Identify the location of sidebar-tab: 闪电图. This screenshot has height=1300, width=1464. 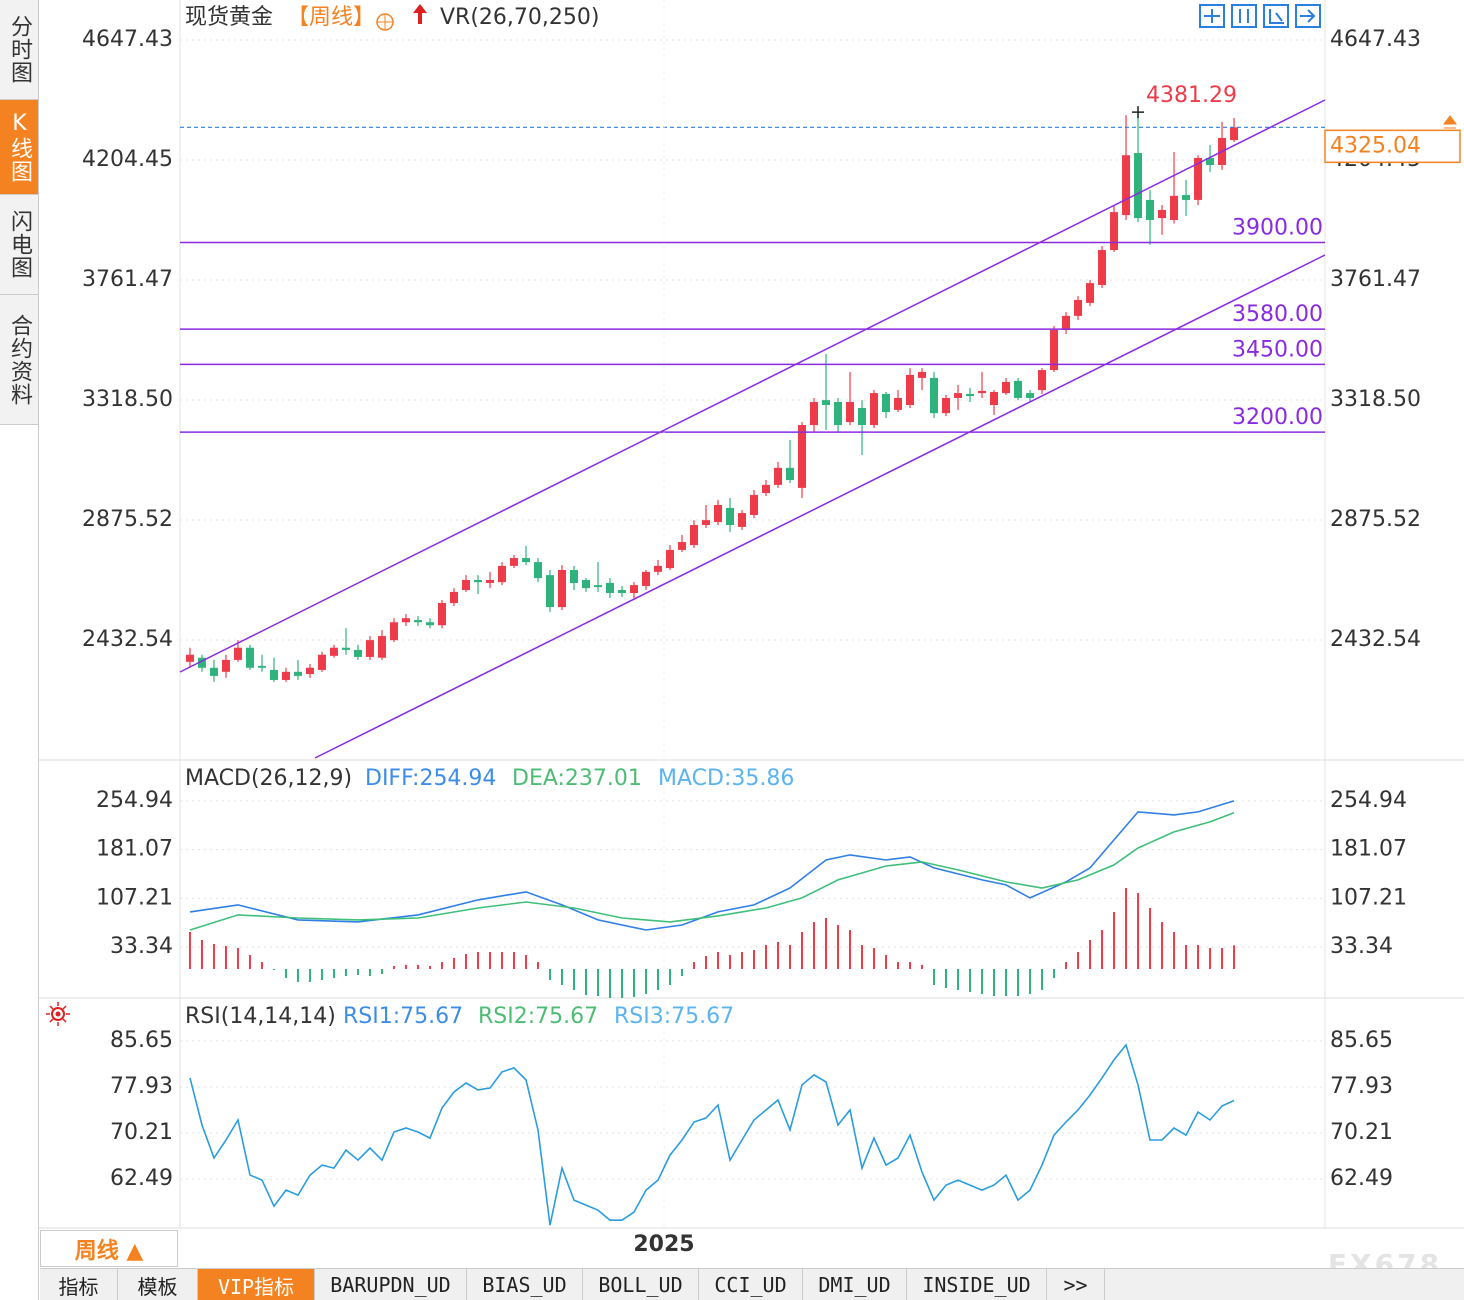
(19, 245).